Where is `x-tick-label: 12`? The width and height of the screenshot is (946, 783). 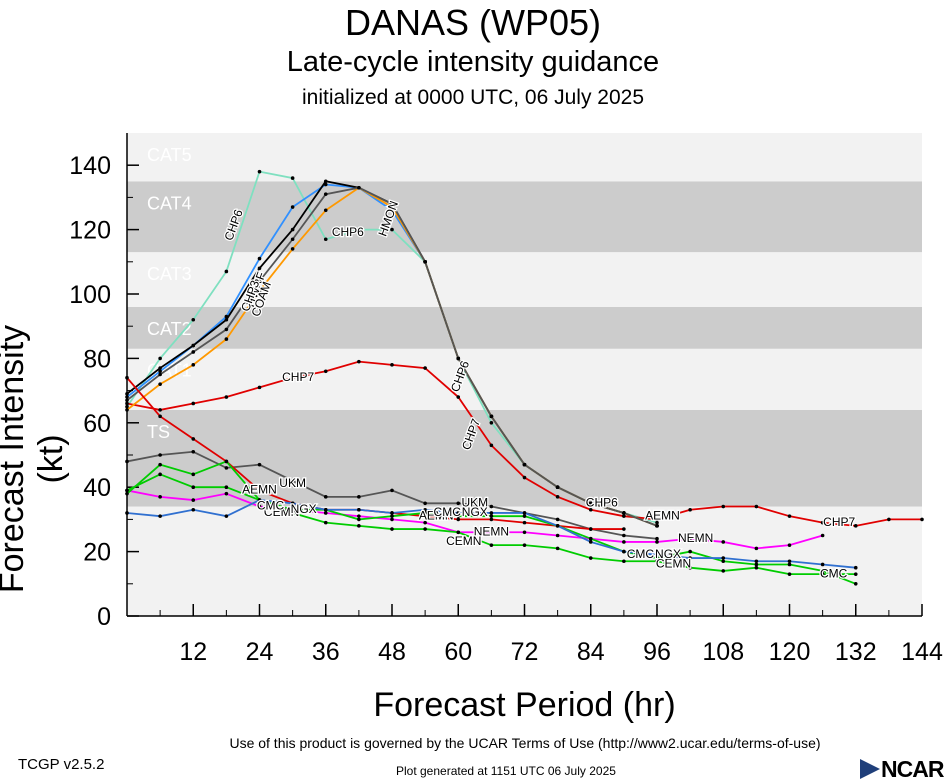 x-tick-label: 12 is located at coordinates (193, 652).